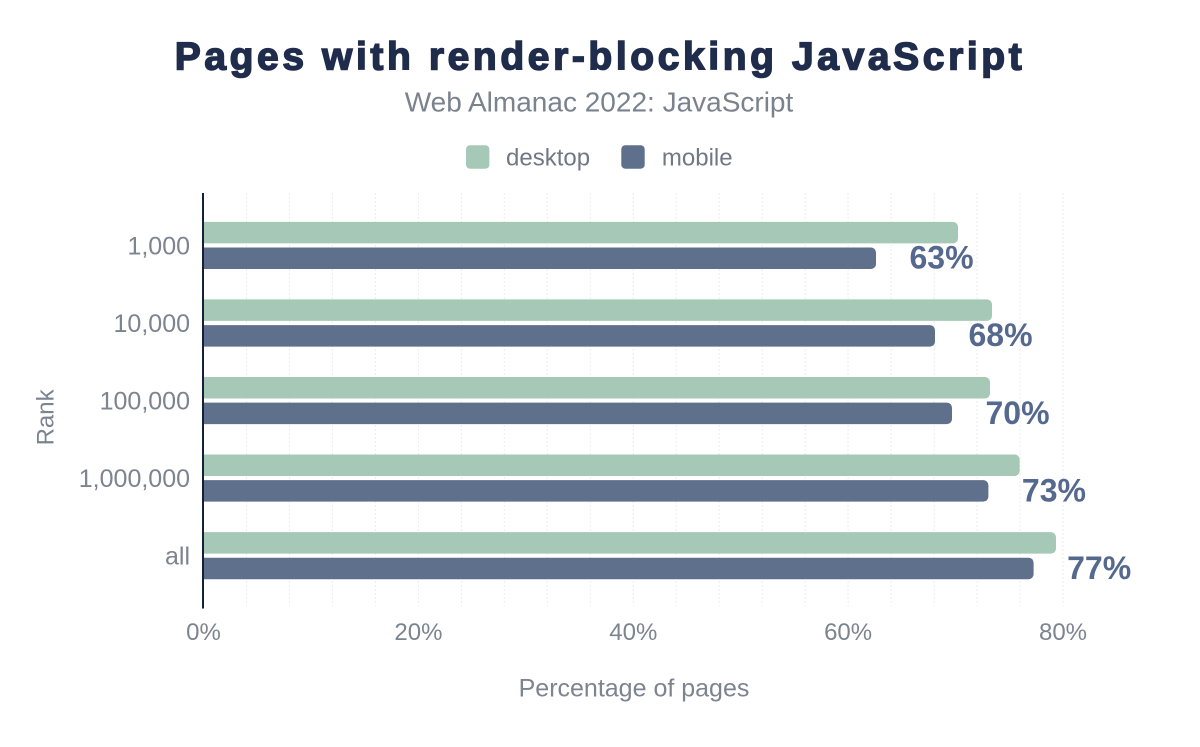 The width and height of the screenshot is (1200, 747). Describe the element at coordinates (599, 102) in the screenshot. I see `svg-text: Web Almanac 2022: JavaScript` at that location.